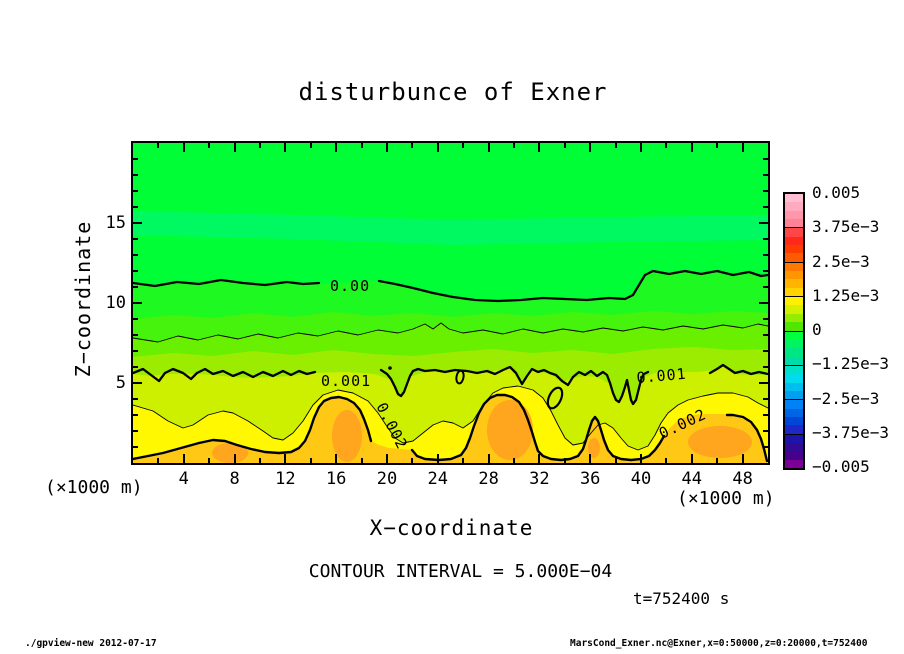  Describe the element at coordinates (115, 223) in the screenshot. I see `y-tick-label: 15` at that location.